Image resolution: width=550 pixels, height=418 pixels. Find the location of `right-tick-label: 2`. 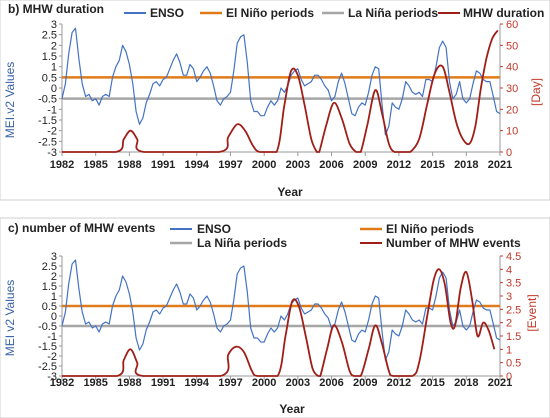

right-tick-label: 2 is located at coordinates (509, 324).